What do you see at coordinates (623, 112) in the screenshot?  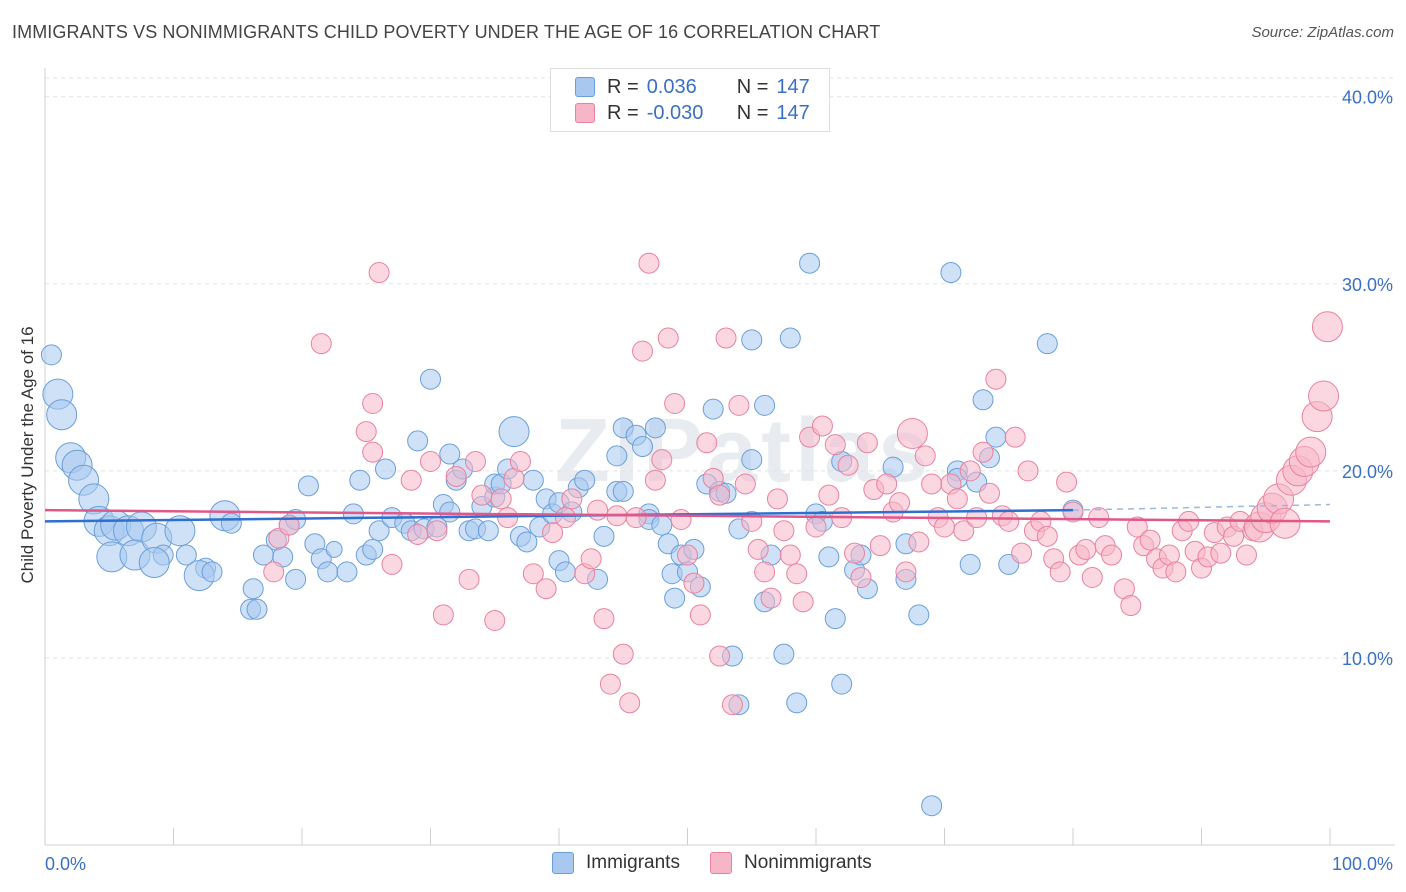 I see `r-label: R =` at bounding box center [623, 112].